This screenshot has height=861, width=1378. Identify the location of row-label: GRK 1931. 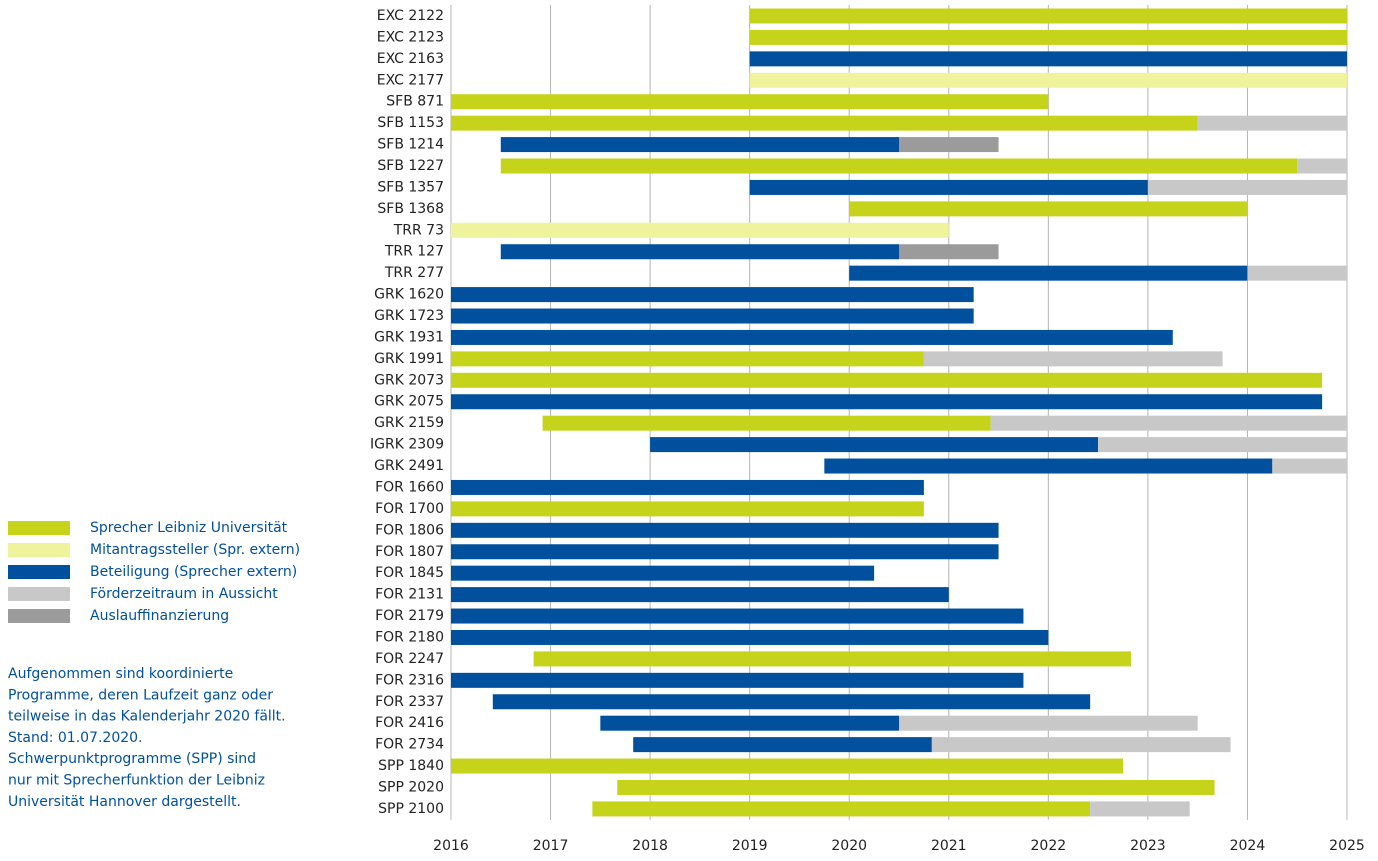
(409, 337).